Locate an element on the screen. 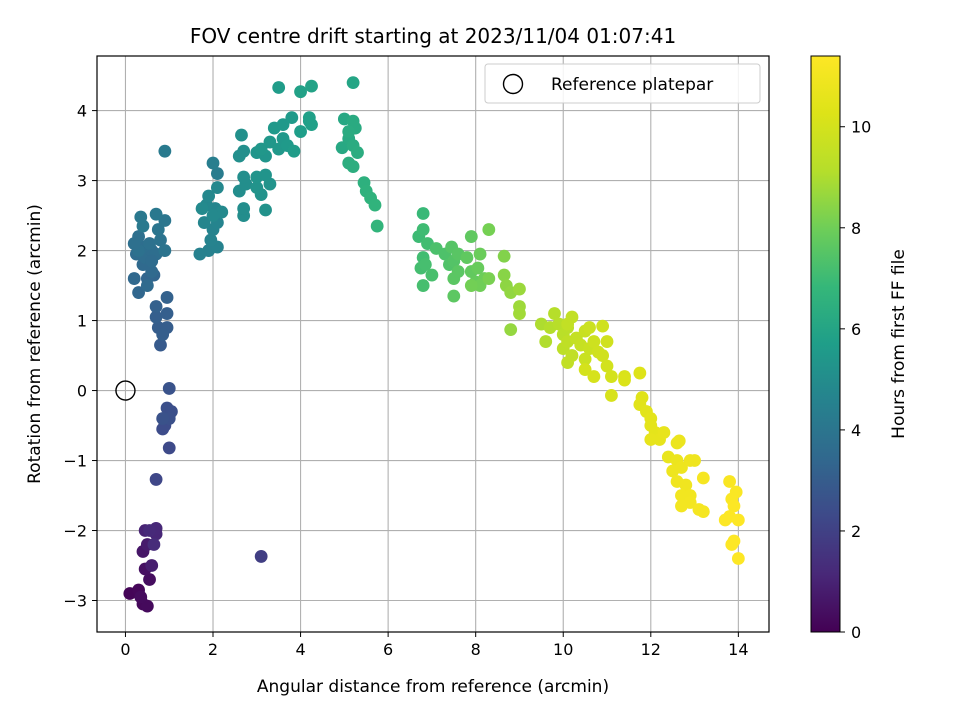 The width and height of the screenshot is (960, 720). x-tick-label: 0 is located at coordinates (125, 649).